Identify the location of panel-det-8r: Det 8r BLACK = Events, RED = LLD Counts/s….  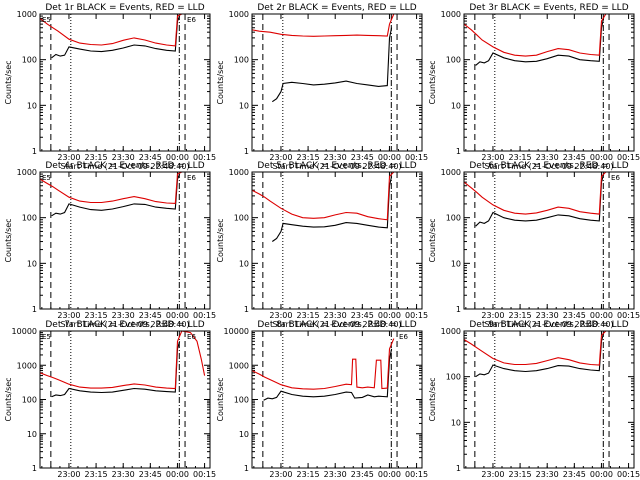
(322, 400).